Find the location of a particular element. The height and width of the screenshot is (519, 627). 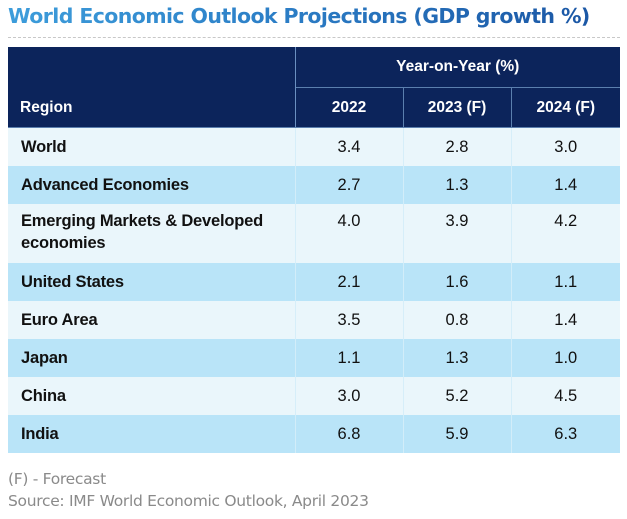

header-region: Region is located at coordinates (152, 87).